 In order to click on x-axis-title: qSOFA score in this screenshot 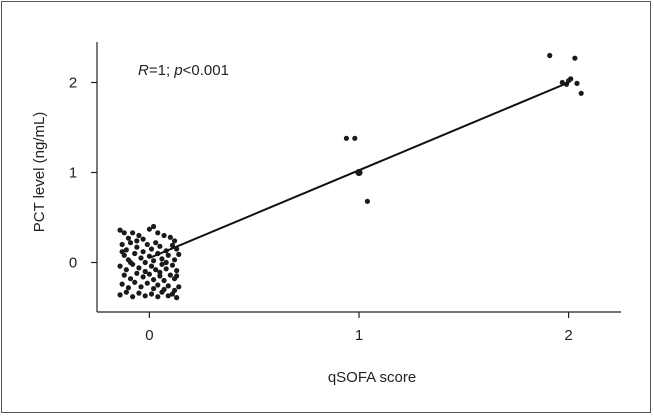, I will do `click(372, 377)`.